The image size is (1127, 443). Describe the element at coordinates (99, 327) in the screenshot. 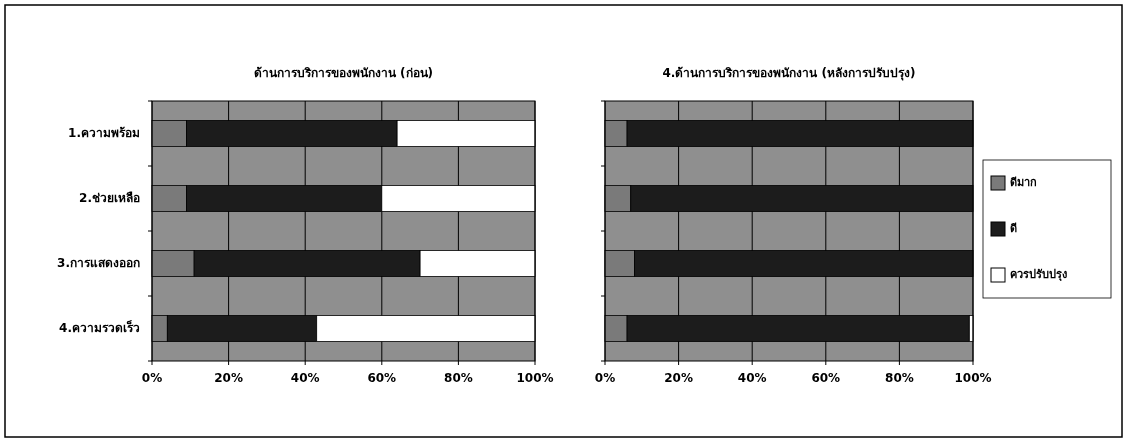

I see `y-tick-label: 4.ความรวดเร็ว` at that location.